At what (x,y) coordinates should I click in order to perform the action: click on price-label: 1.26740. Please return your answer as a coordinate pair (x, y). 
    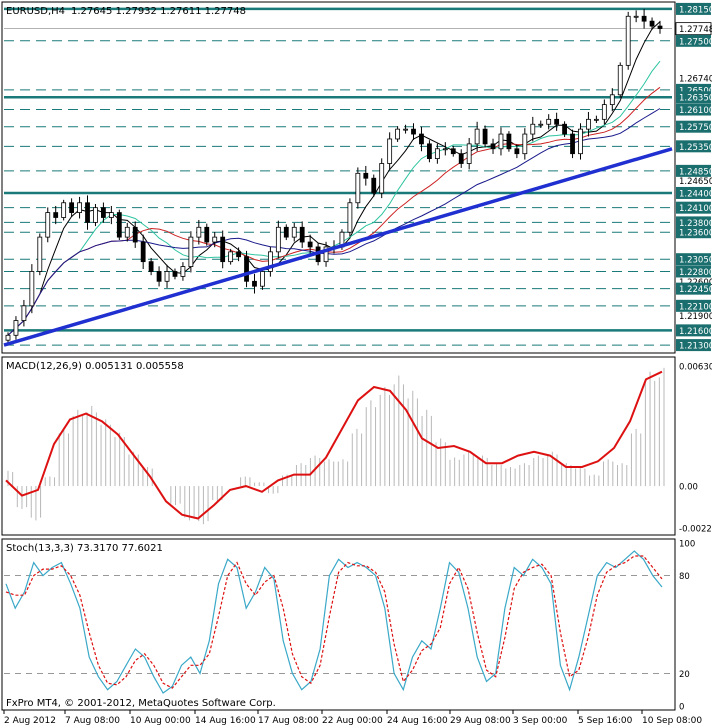
    Looking at the image, I should click on (695, 80).